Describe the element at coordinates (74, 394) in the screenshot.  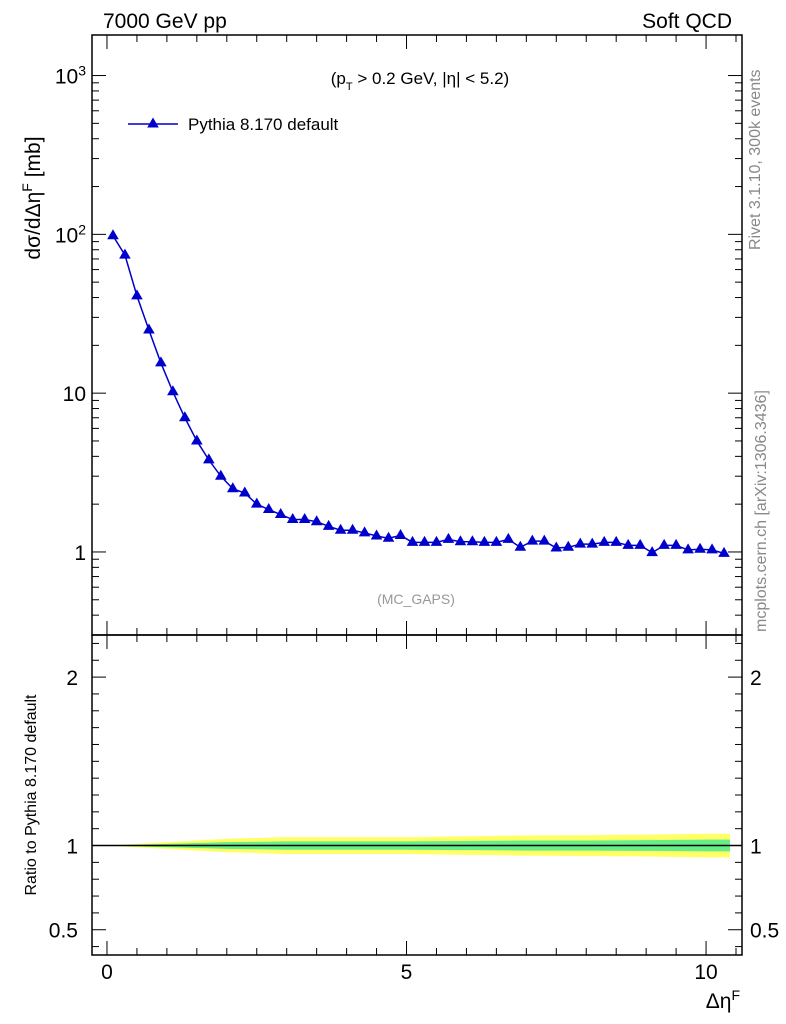
I see `y-tick-label: 10` at that location.